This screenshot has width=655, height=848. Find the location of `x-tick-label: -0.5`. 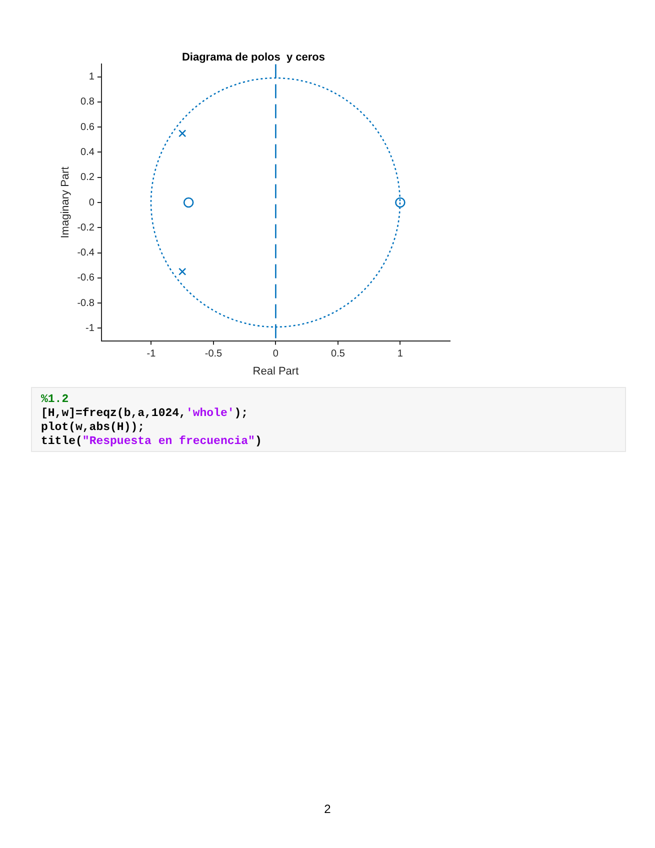

x-tick-label: -0.5 is located at coordinates (213, 354).